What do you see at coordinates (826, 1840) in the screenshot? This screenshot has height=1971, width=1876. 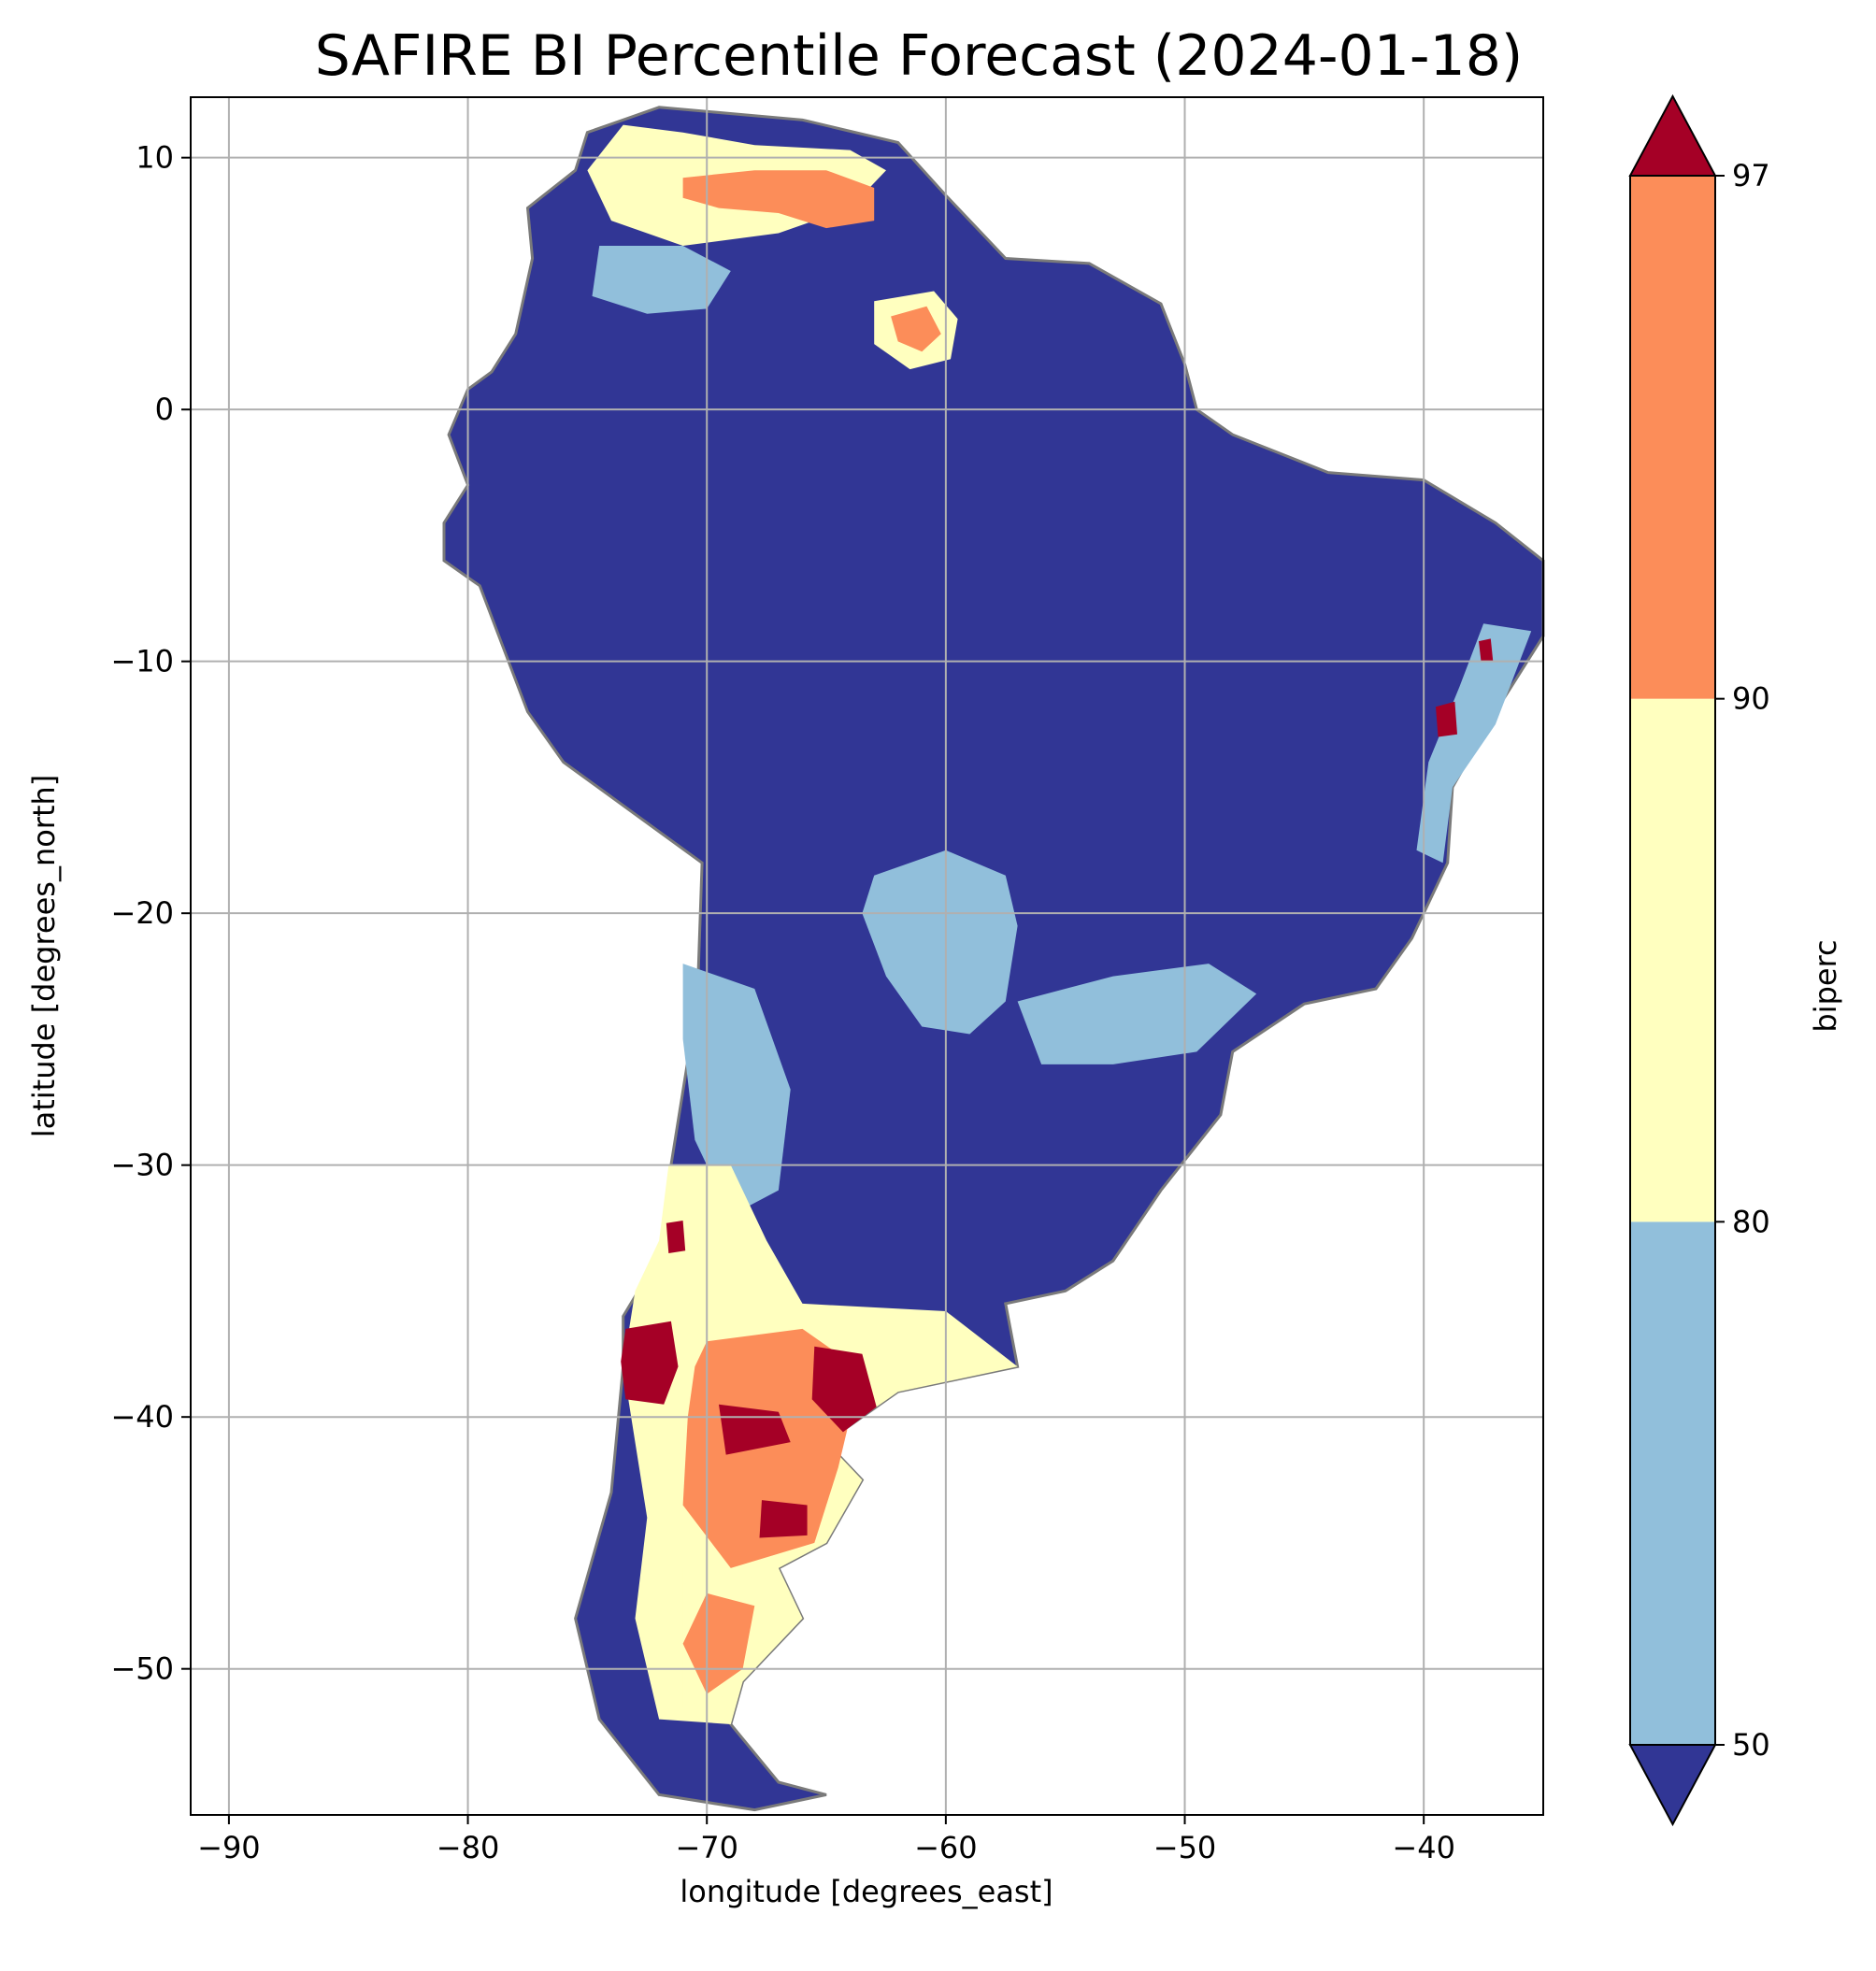 I see `x-axis-ticks: −90 −80 −70 −60 −50 −40` at bounding box center [826, 1840].